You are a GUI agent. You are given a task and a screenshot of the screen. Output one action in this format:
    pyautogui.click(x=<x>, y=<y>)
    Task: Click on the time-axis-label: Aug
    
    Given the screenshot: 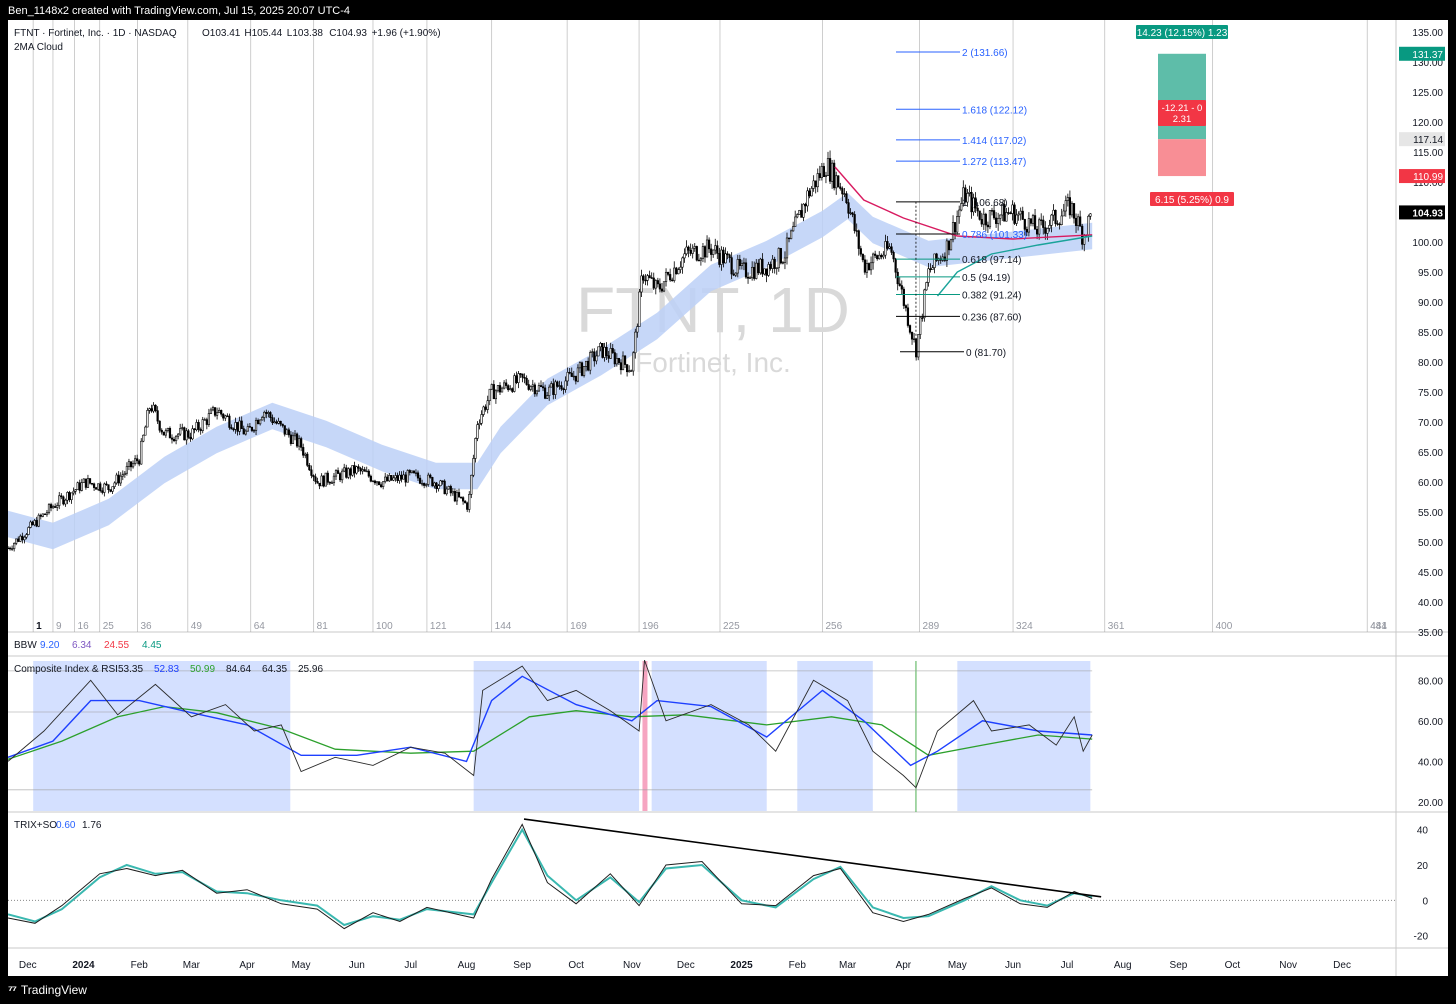 What is the action you would take?
    pyautogui.click(x=1123, y=965)
    